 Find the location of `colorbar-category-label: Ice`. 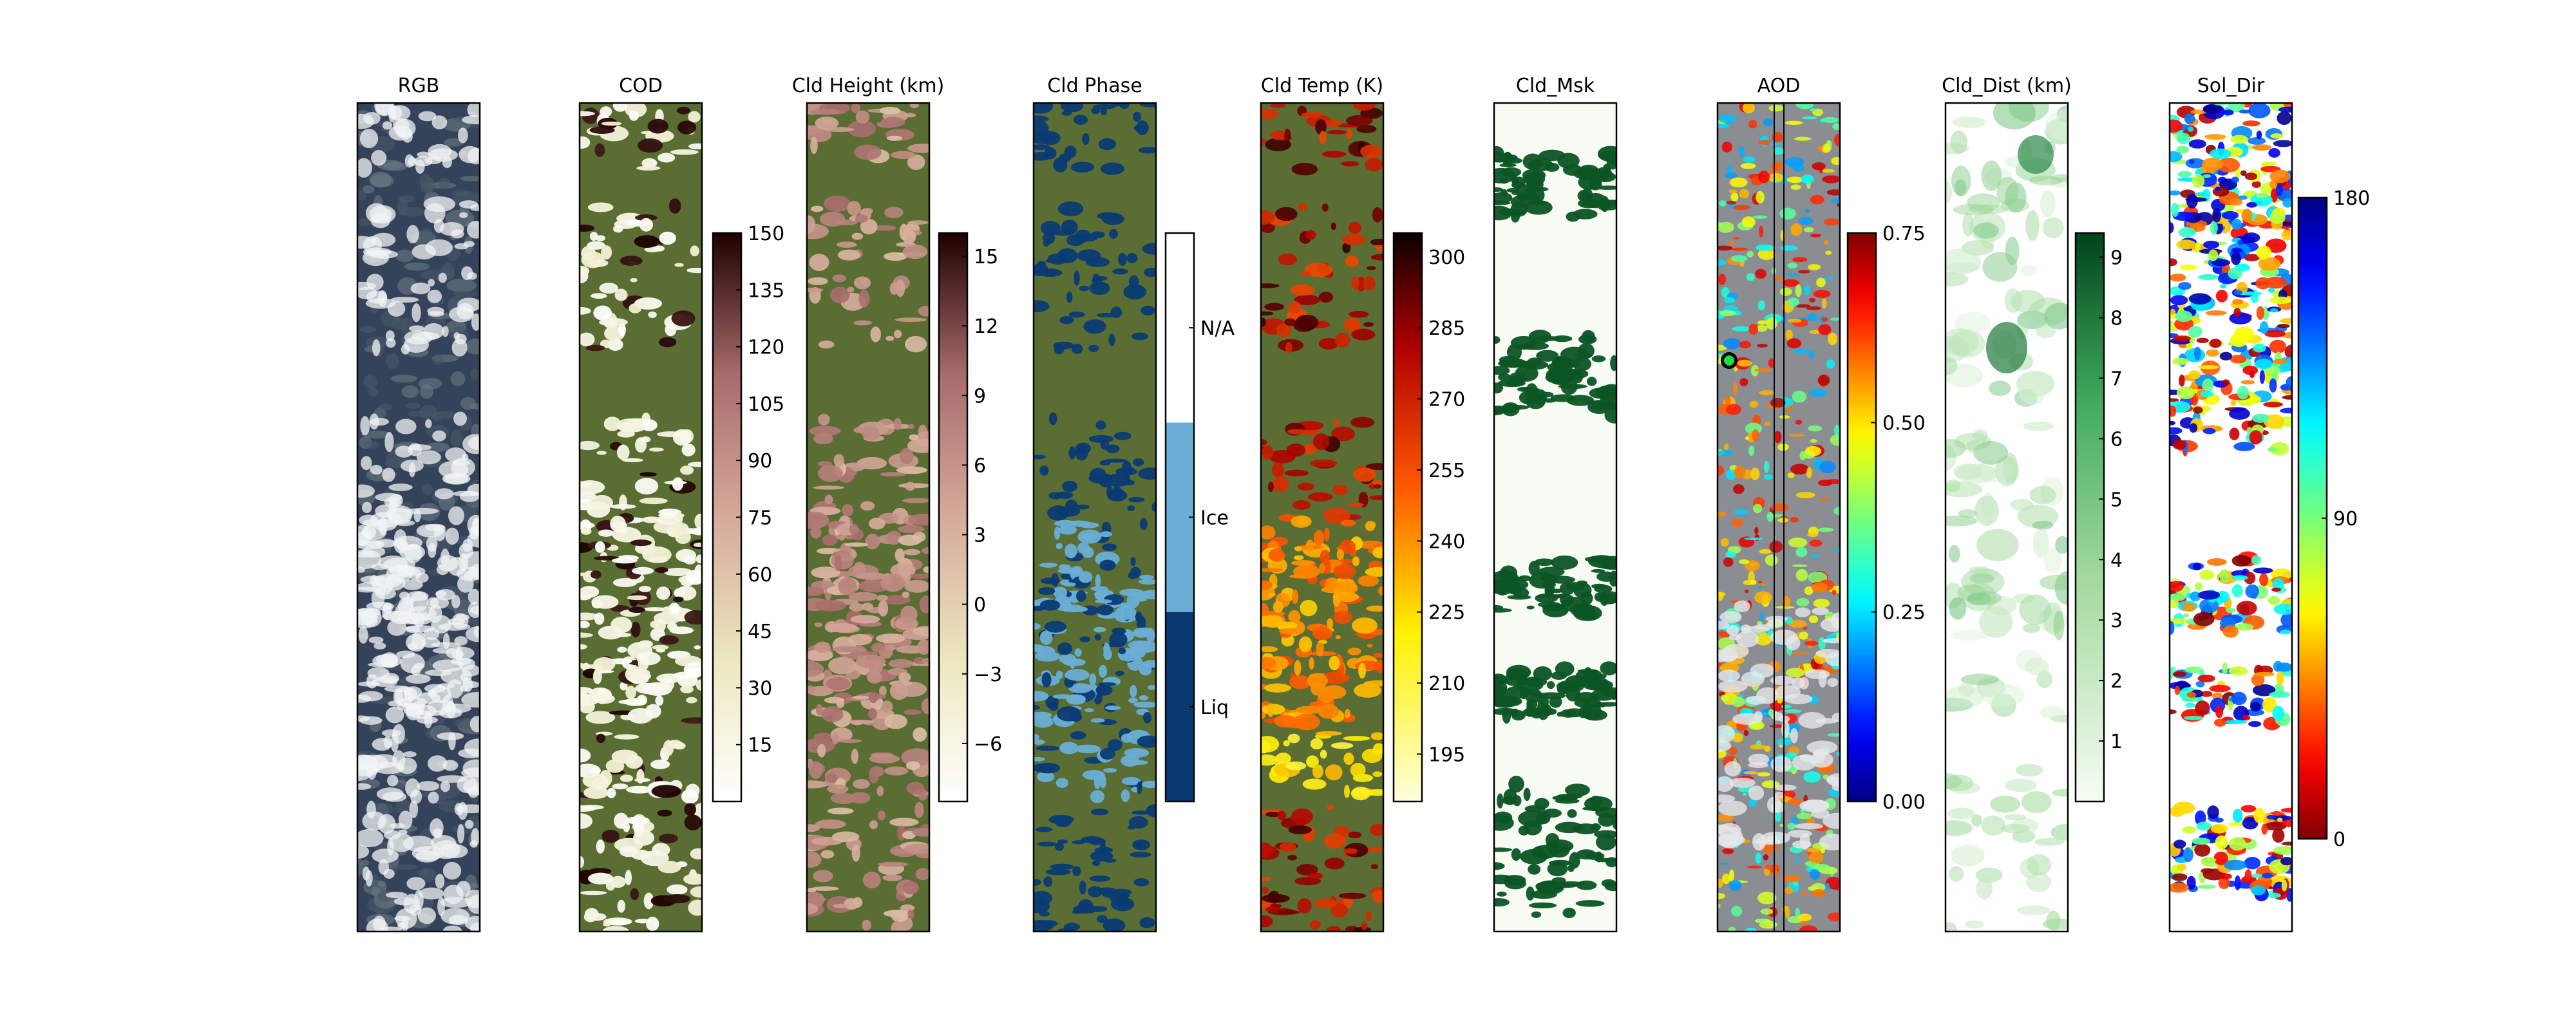

colorbar-category-label: Ice is located at coordinates (1214, 519).